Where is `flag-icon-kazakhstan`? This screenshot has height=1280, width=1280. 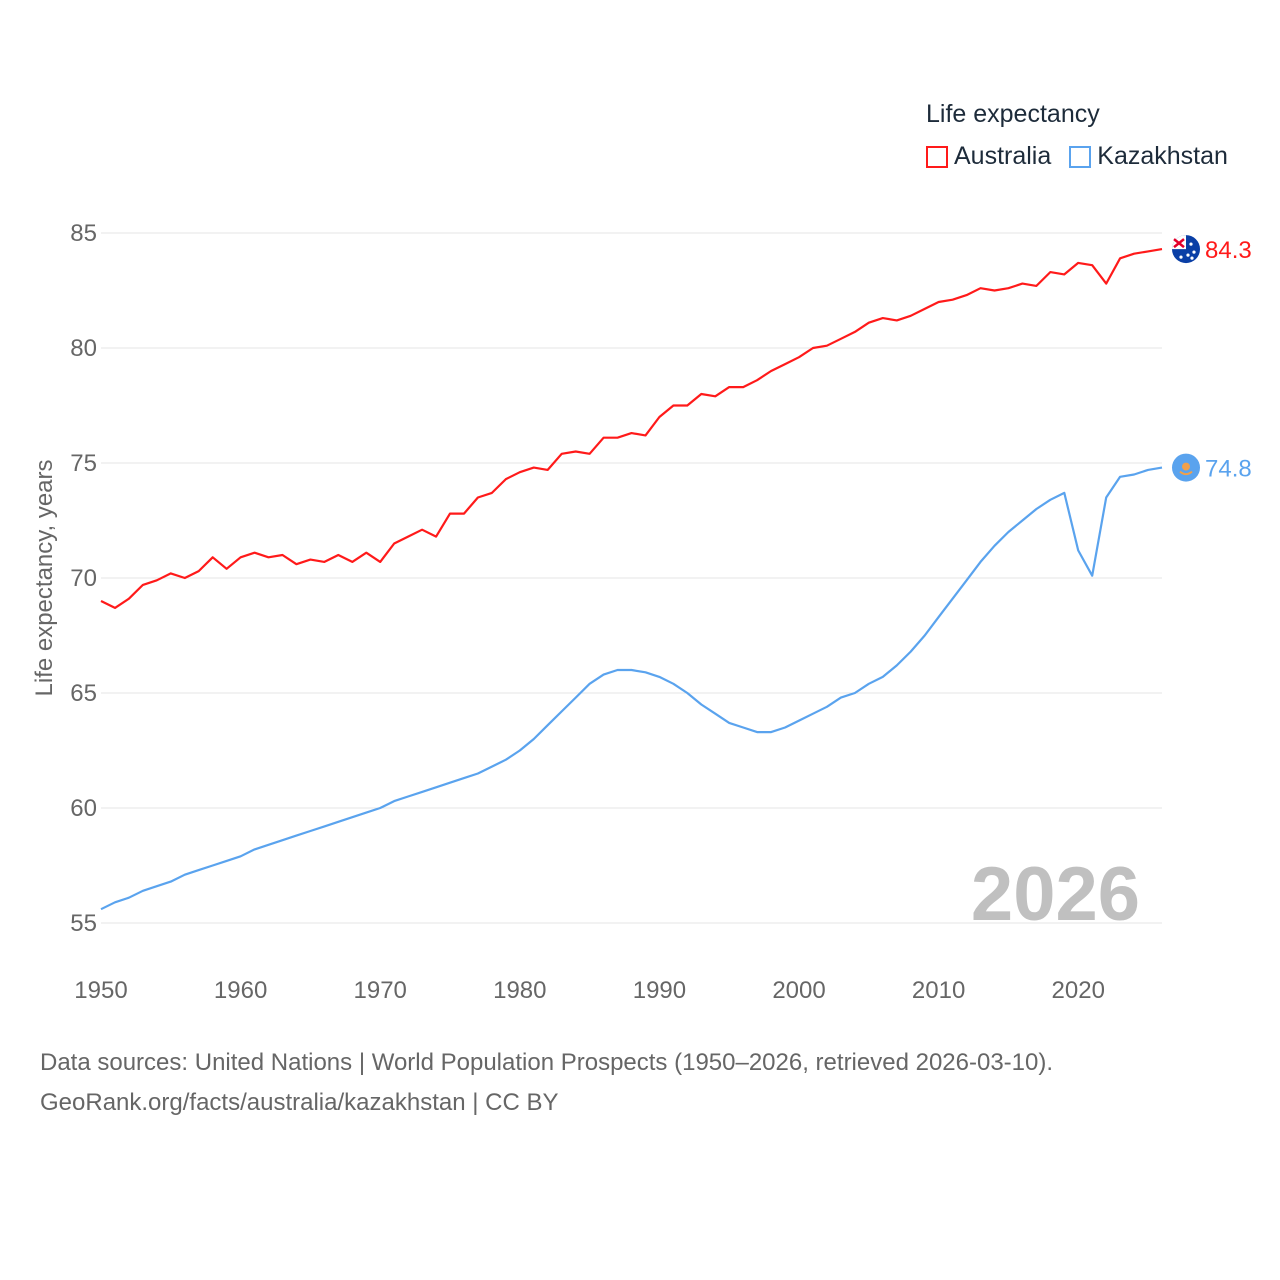 flag-icon-kazakhstan is located at coordinates (1186, 467).